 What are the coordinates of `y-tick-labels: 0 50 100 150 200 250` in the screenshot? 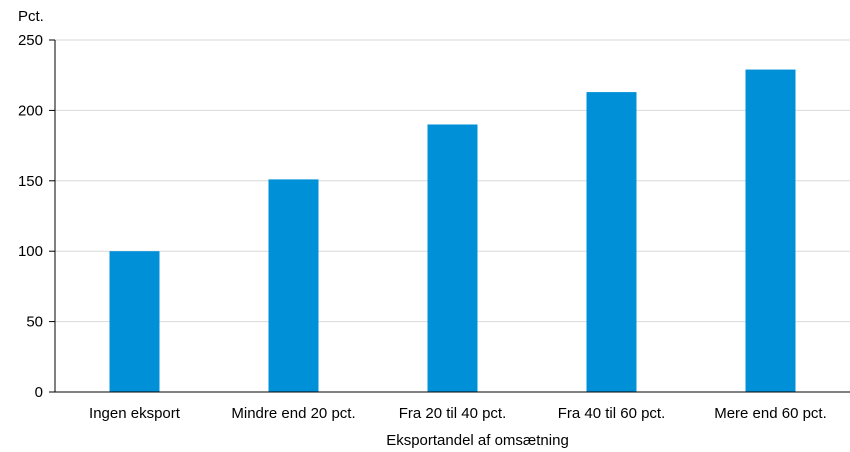 It's located at (36, 216).